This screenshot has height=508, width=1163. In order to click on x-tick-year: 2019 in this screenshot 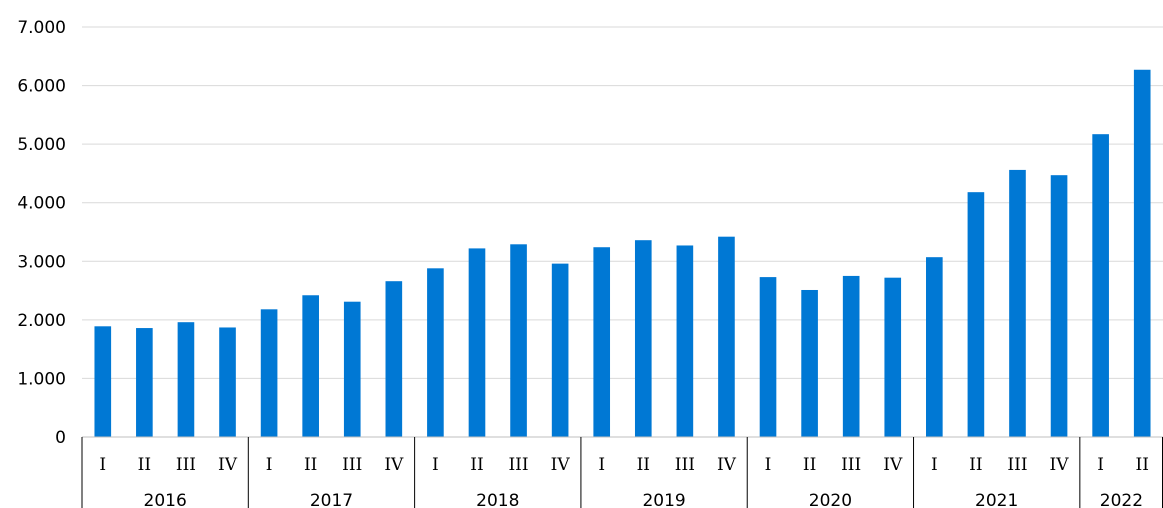, I will do `click(663, 499)`.